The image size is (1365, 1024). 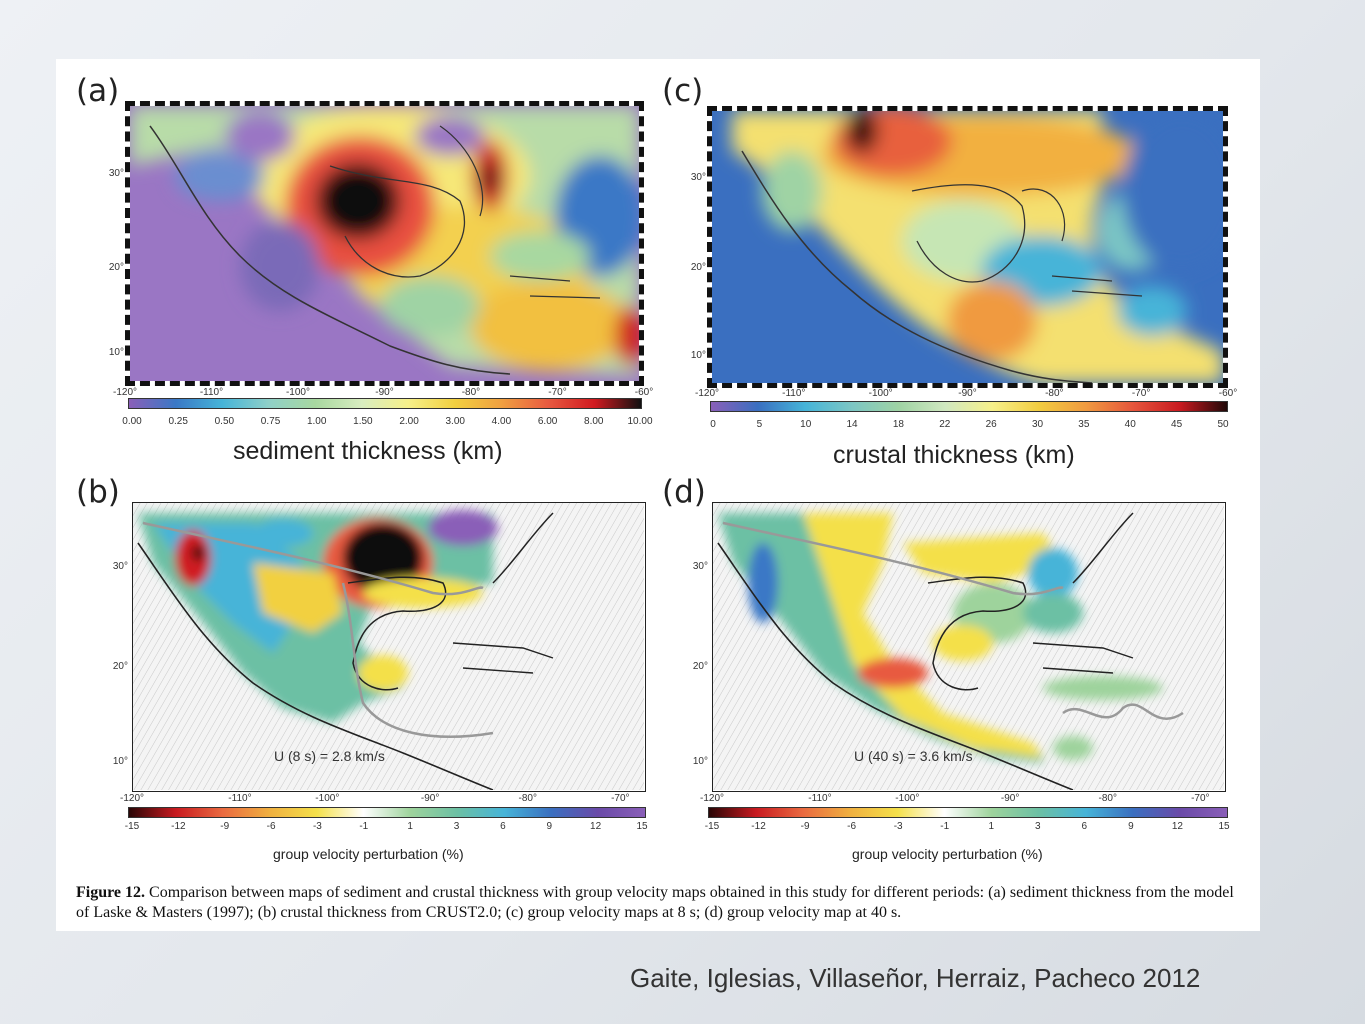 What do you see at coordinates (270, 421) in the screenshot?
I see `cbar-tick: 0.75` at bounding box center [270, 421].